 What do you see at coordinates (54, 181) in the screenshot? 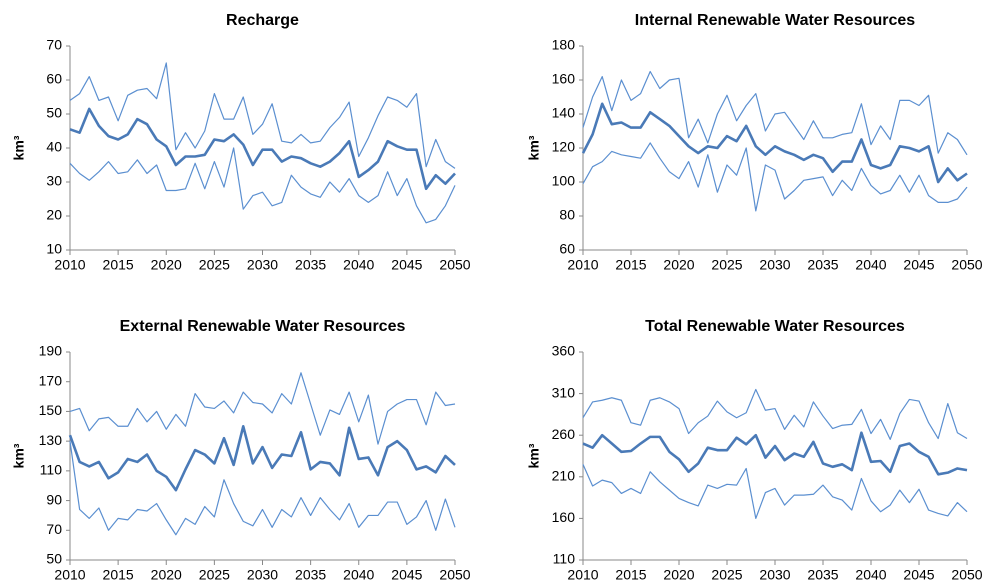
I see `y-tick-label: 30` at bounding box center [54, 181].